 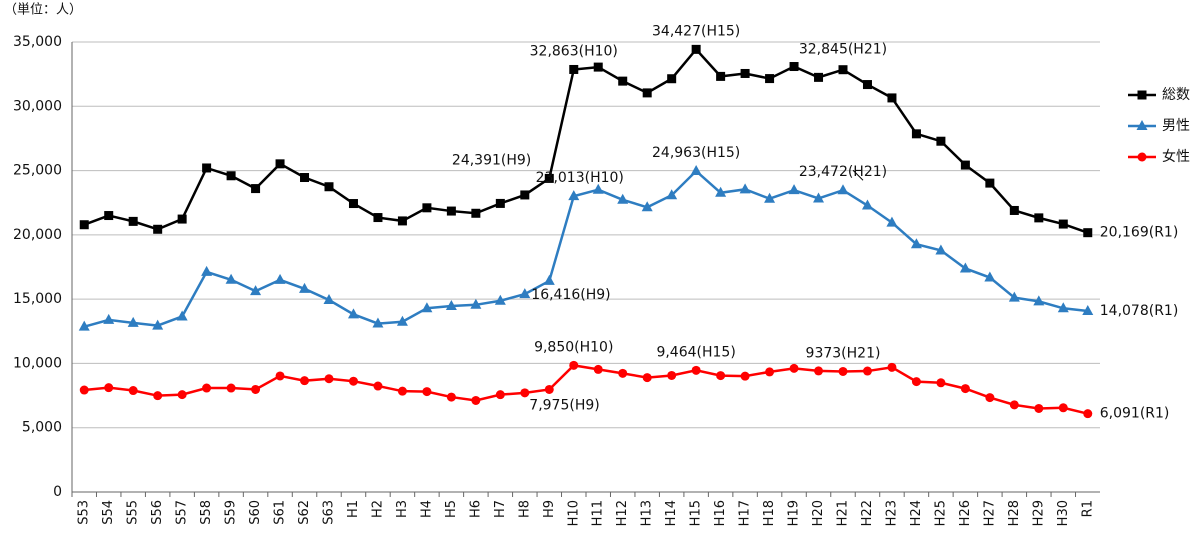 What do you see at coordinates (426, 509) in the screenshot?
I see `x-tick-label: H4` at bounding box center [426, 509].